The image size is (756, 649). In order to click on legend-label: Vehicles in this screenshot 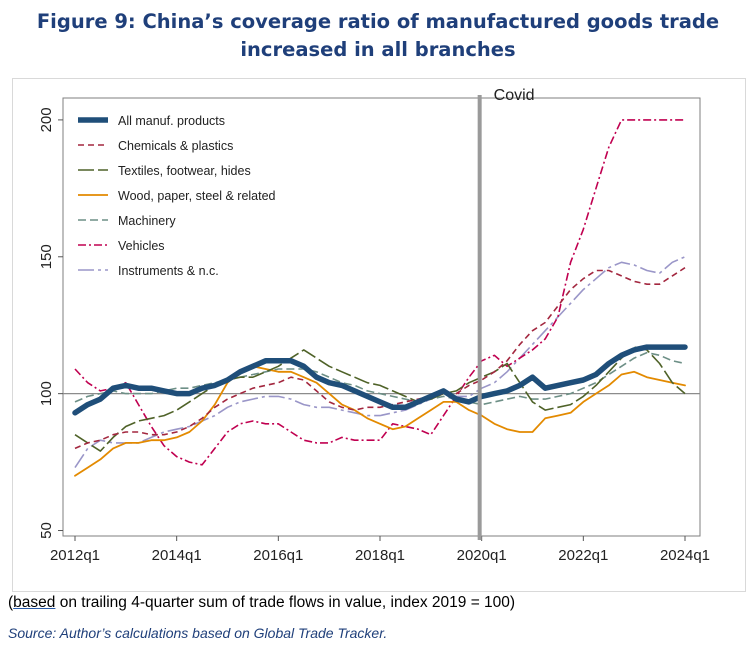, I will do `click(141, 246)`.